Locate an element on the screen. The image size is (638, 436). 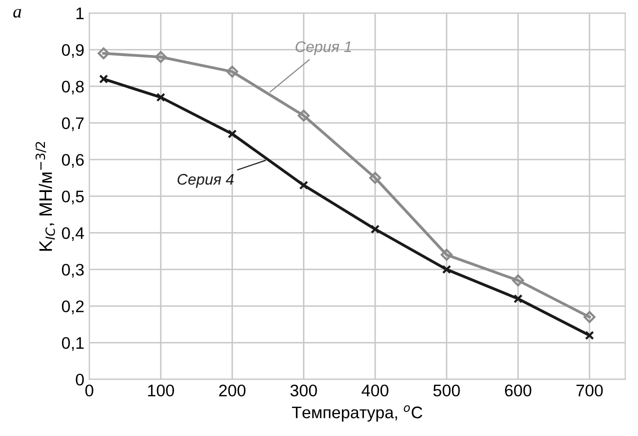
y-axis-title: K$_{IC}$, МН/м$^{−3/2}$ is located at coordinates (45, 196).